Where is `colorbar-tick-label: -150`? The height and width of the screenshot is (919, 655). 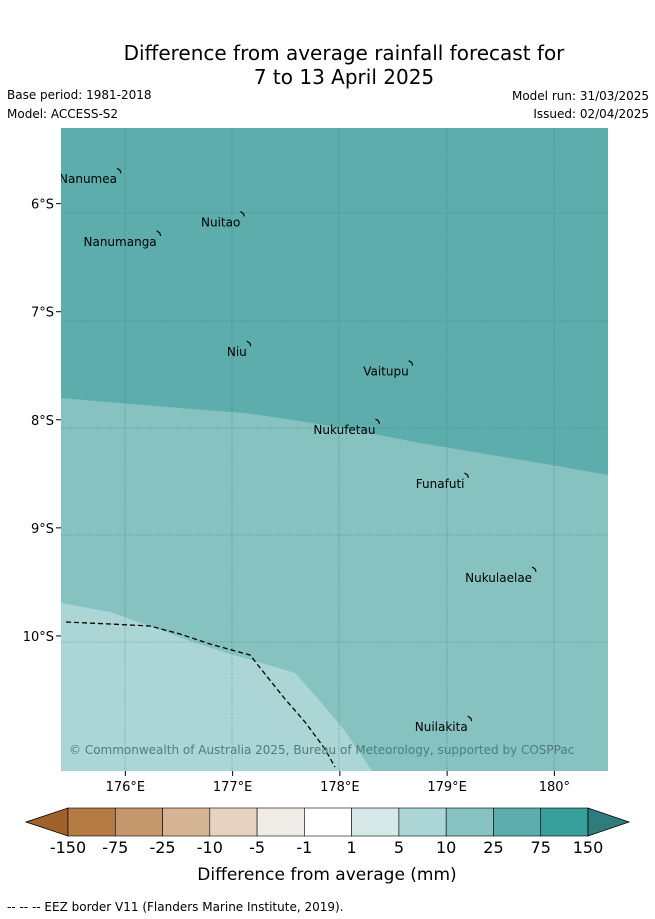
colorbar-tick-label: -150 is located at coordinates (68, 847).